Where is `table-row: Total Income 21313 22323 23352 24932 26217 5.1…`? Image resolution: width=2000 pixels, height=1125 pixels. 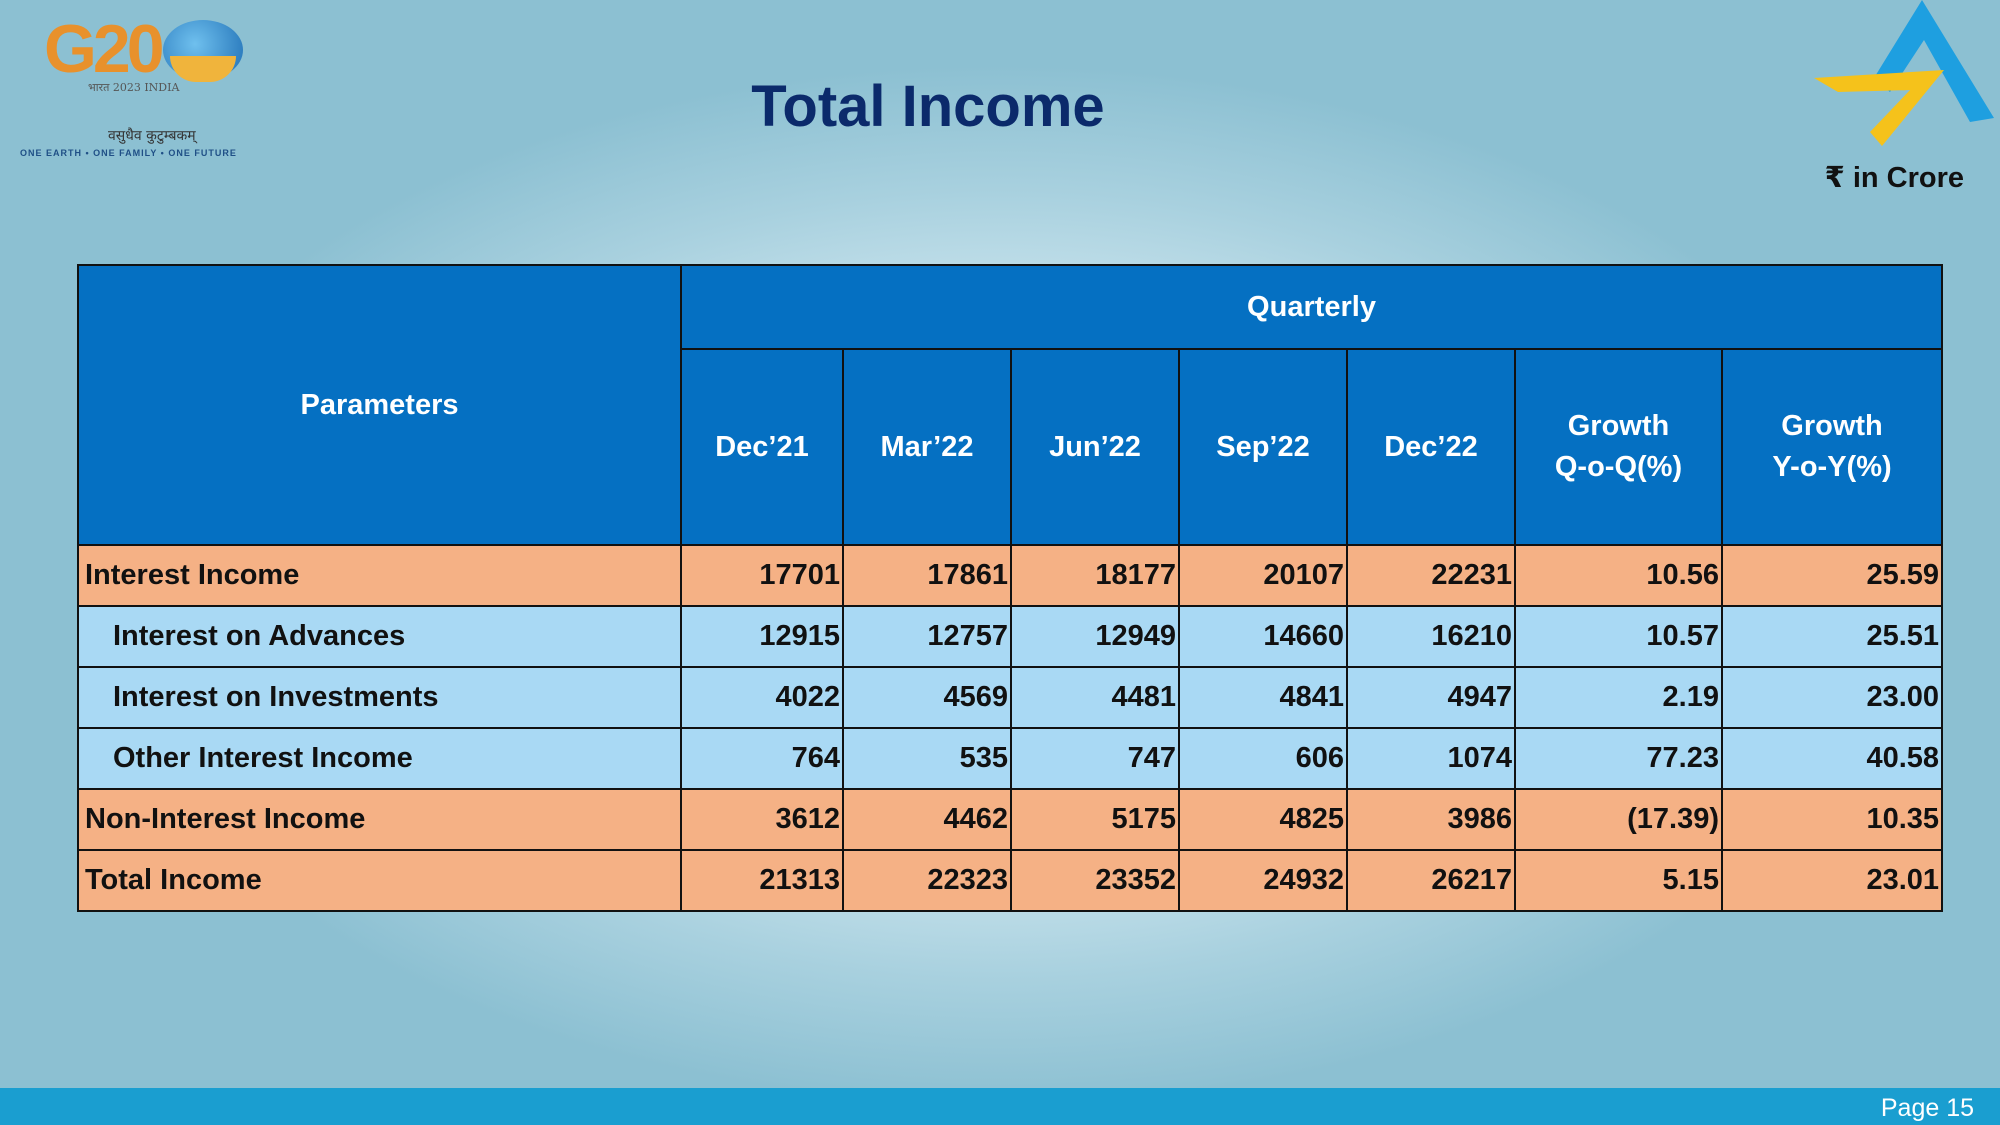
table-row: Total Income 21313 22323 23352 24932 26217 5.1… is located at coordinates (1010, 880).